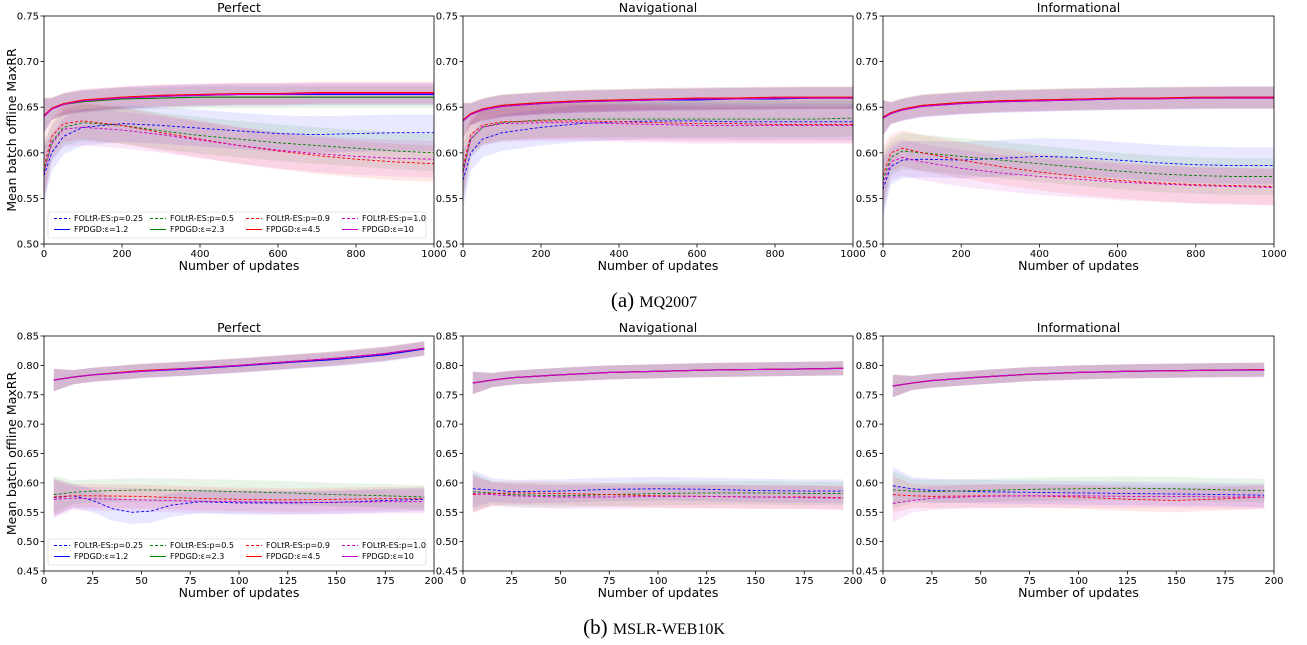  Describe the element at coordinates (385, 581) in the screenshot. I see `x-tick-label: 175` at that location.